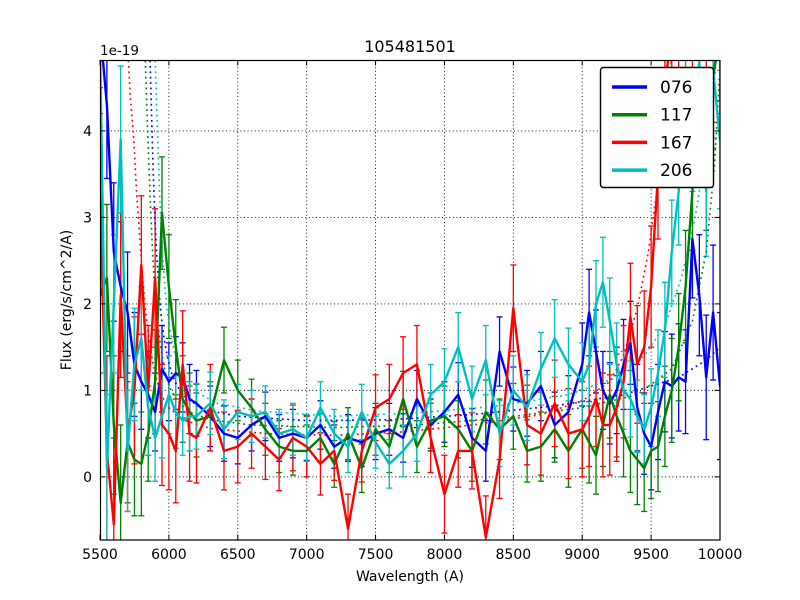 This screenshot has height=600, width=800. I want to click on x-tick-label: 8500, so click(514, 555).